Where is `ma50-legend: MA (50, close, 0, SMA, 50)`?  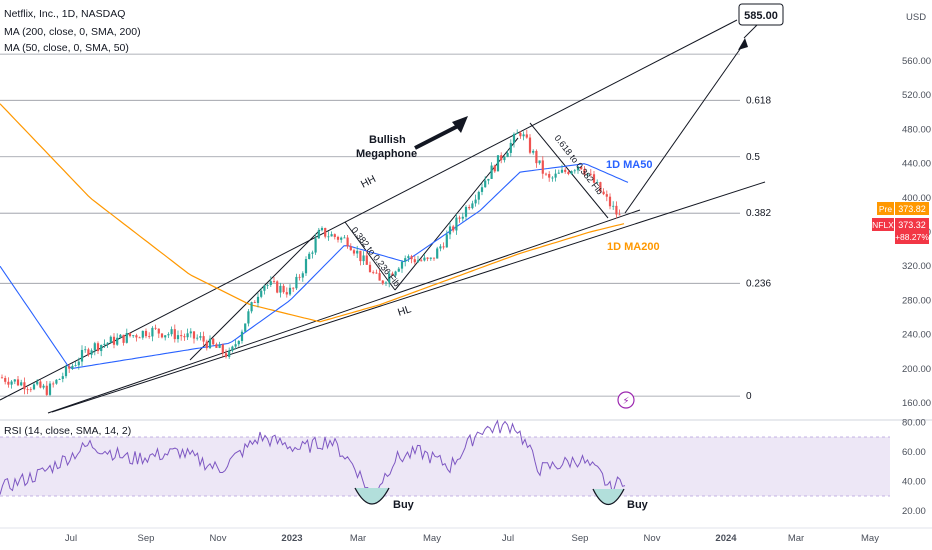 ma50-legend: MA (50, close, 0, SMA, 50) is located at coordinates (66, 48).